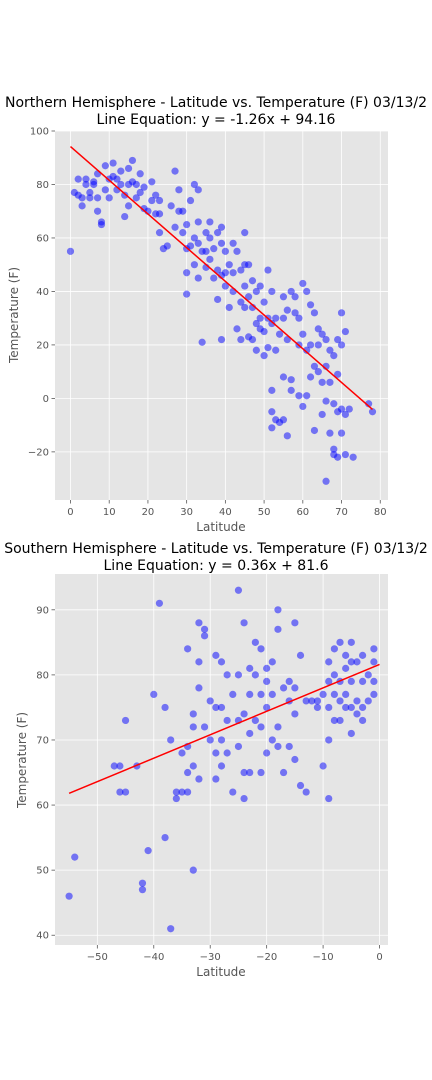 Image resolution: width=432 pixels, height=1080 pixels. Describe the element at coordinates (42, 740) in the screenshot. I see `y-tick-label: 70` at that location.